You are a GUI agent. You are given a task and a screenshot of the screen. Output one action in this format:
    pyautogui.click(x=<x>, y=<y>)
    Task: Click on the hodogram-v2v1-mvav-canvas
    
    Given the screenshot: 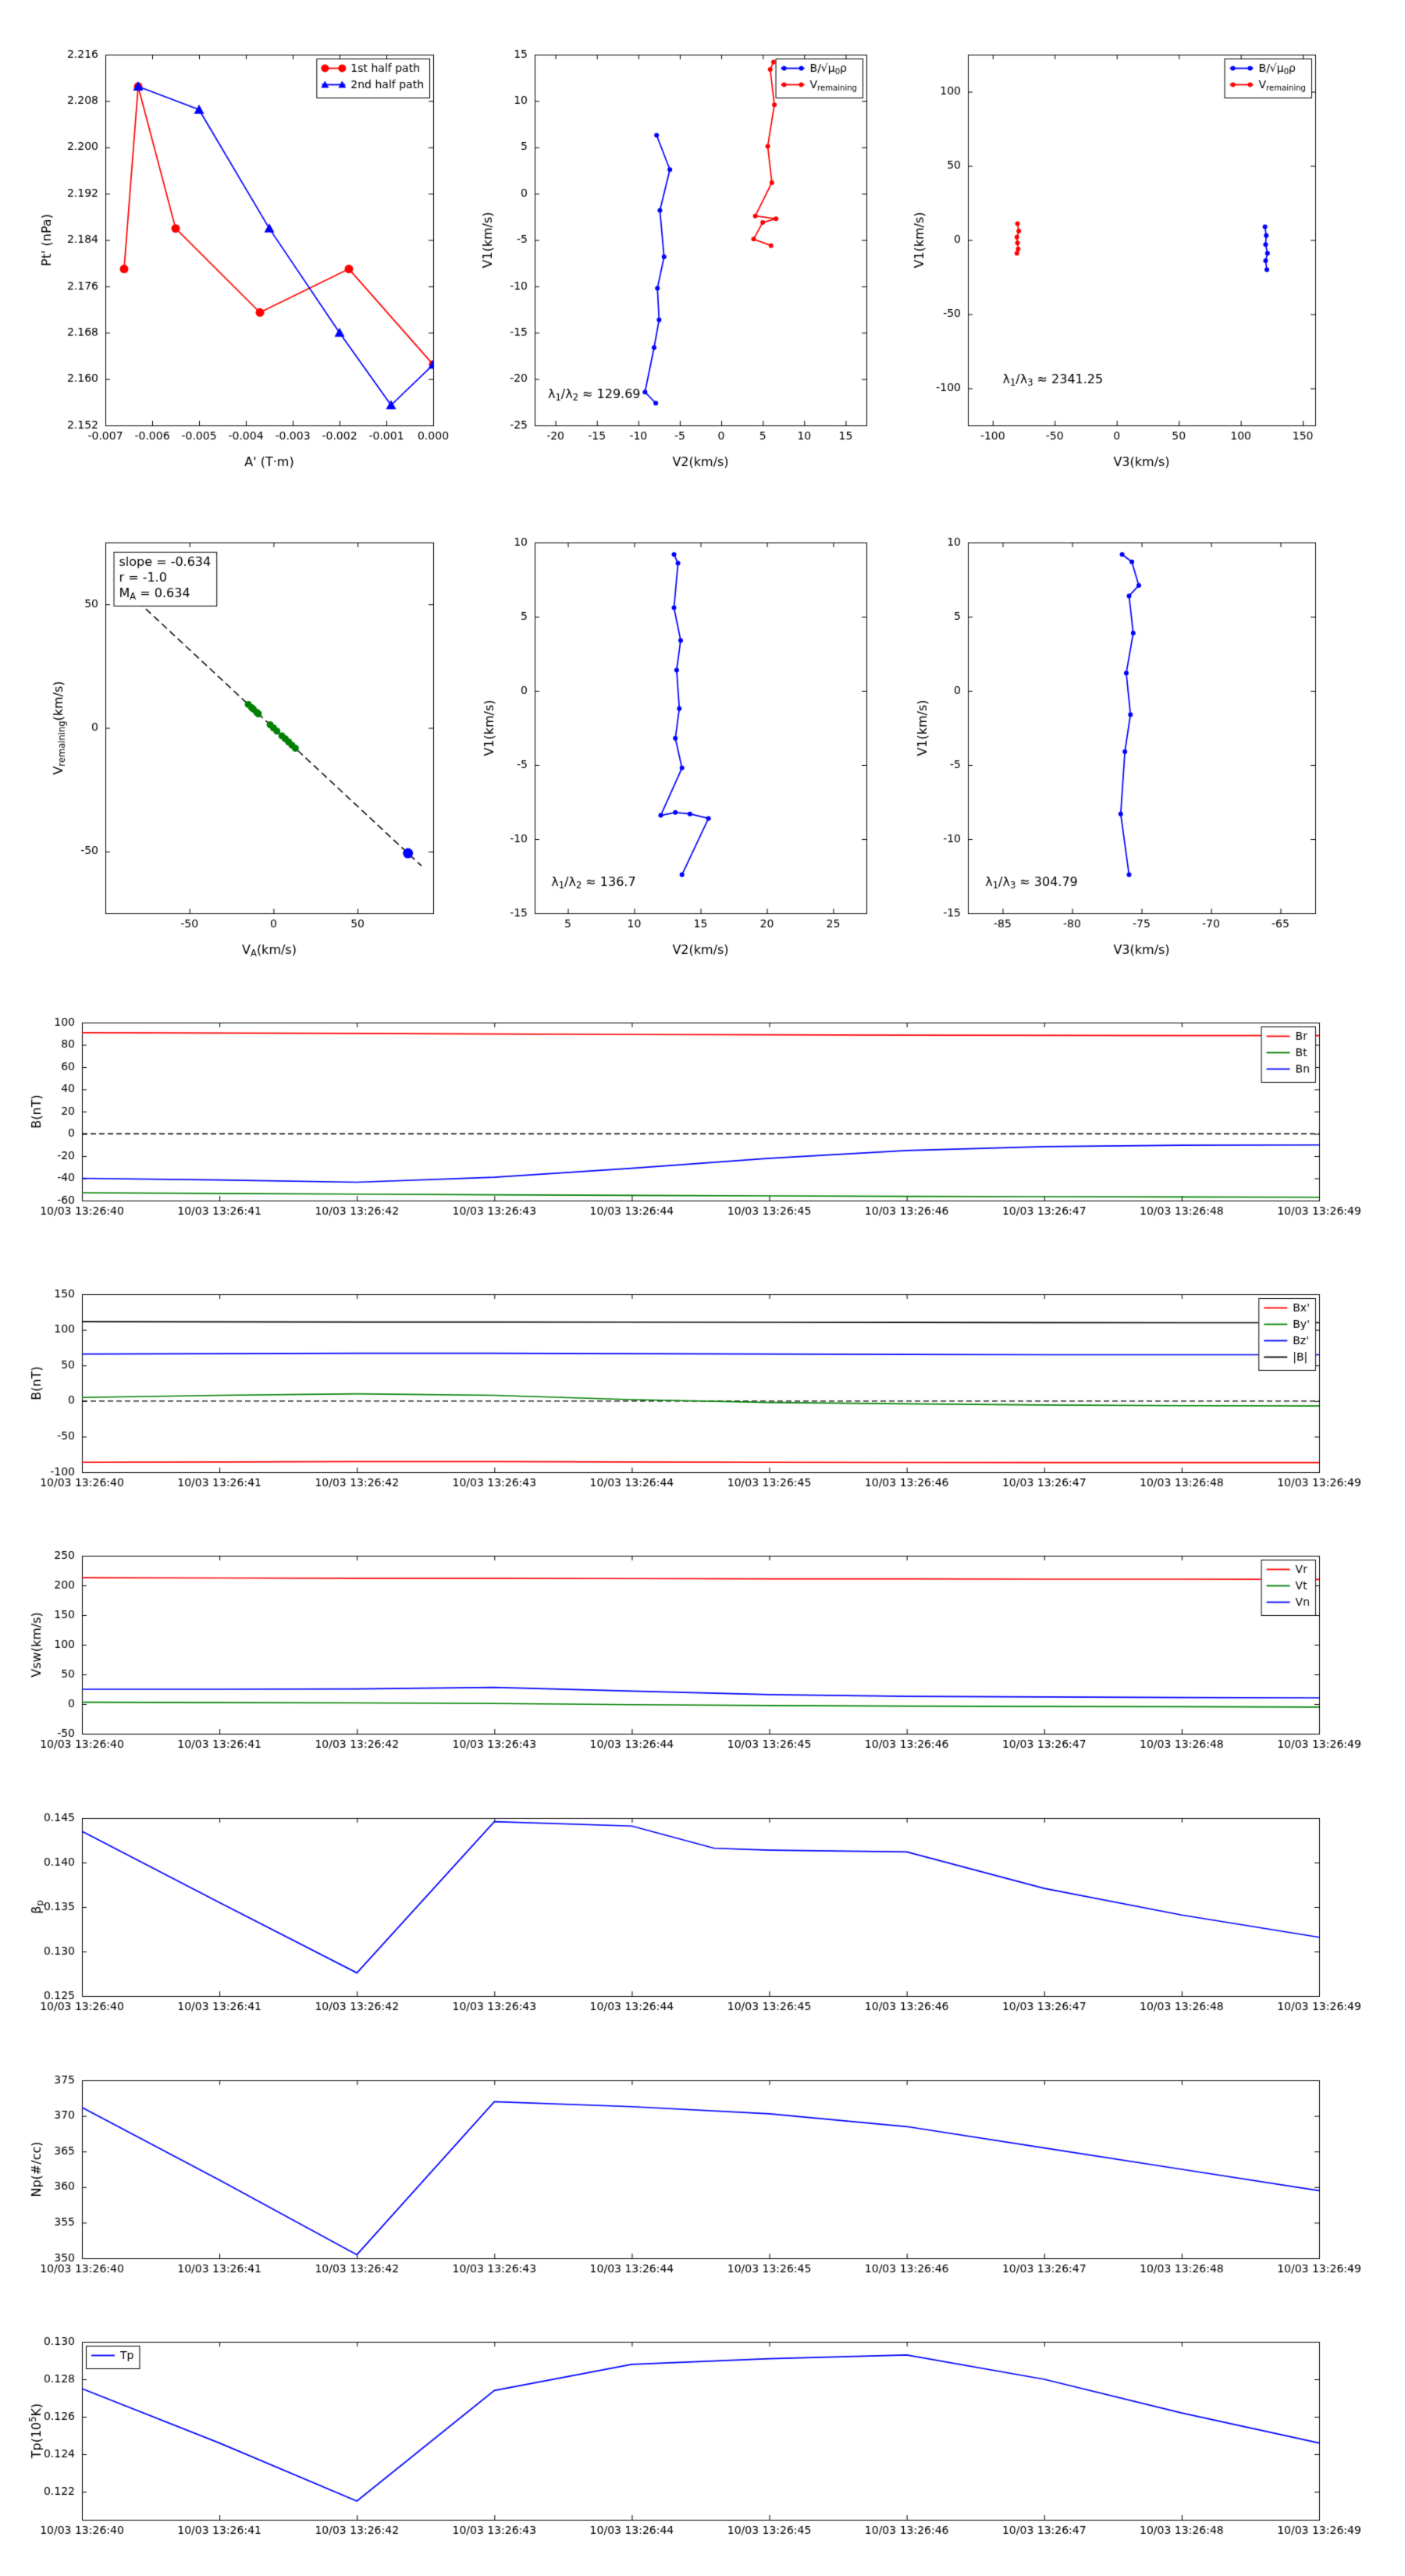 What is the action you would take?
    pyautogui.click(x=685, y=738)
    